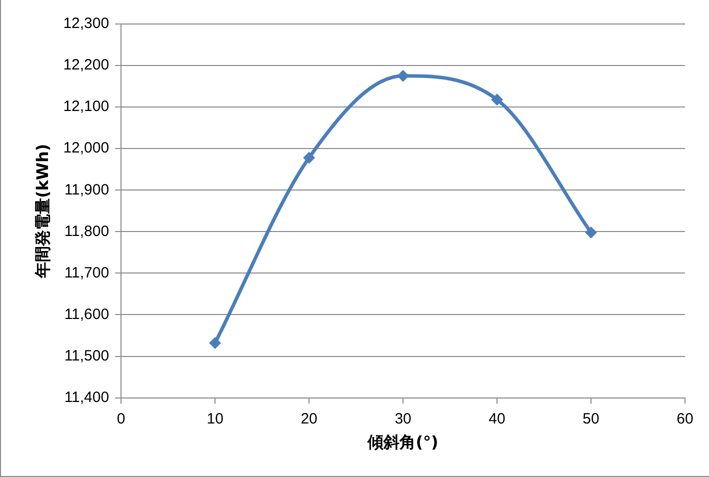 The width and height of the screenshot is (709, 477). Describe the element at coordinates (402, 442) in the screenshot. I see `x-axis-title: 傾斜角(°)` at that location.